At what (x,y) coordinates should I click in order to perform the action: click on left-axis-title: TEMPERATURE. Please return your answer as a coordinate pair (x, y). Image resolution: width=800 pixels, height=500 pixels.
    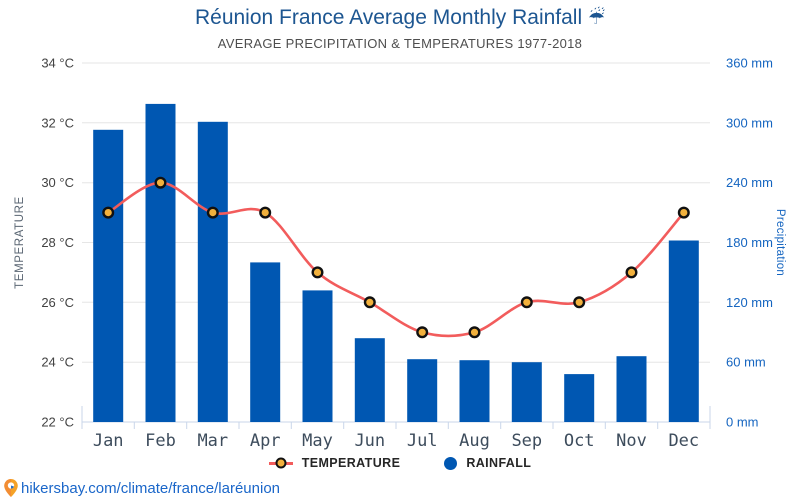
    Looking at the image, I should click on (20, 242).